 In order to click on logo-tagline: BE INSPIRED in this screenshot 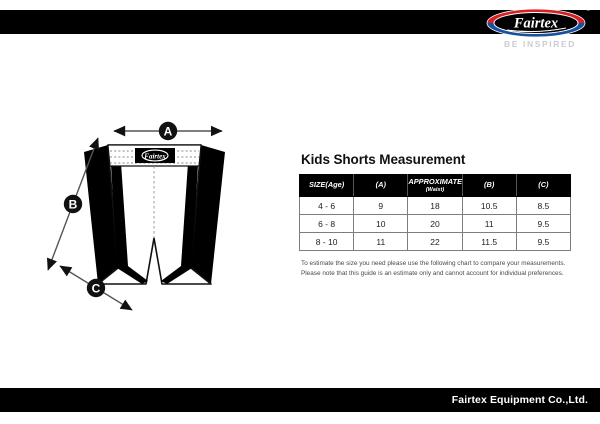, I will do `click(540, 44)`.